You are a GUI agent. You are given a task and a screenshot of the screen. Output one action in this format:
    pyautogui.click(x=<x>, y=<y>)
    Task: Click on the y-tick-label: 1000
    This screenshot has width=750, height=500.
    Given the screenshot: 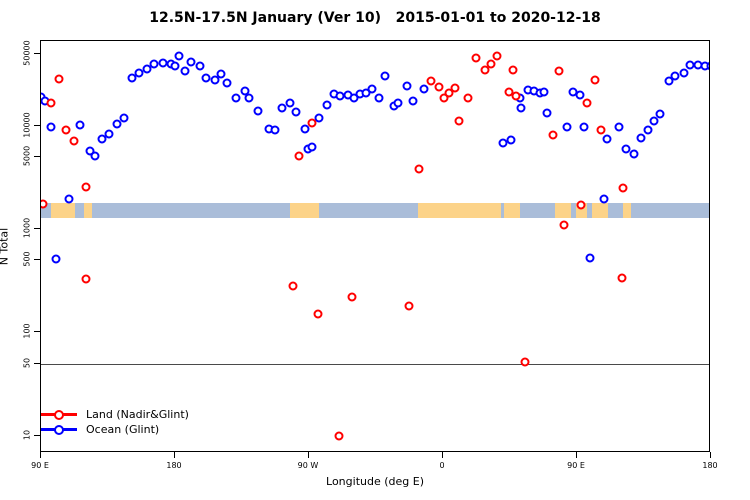 What is the action you would take?
    pyautogui.click(x=27, y=228)
    